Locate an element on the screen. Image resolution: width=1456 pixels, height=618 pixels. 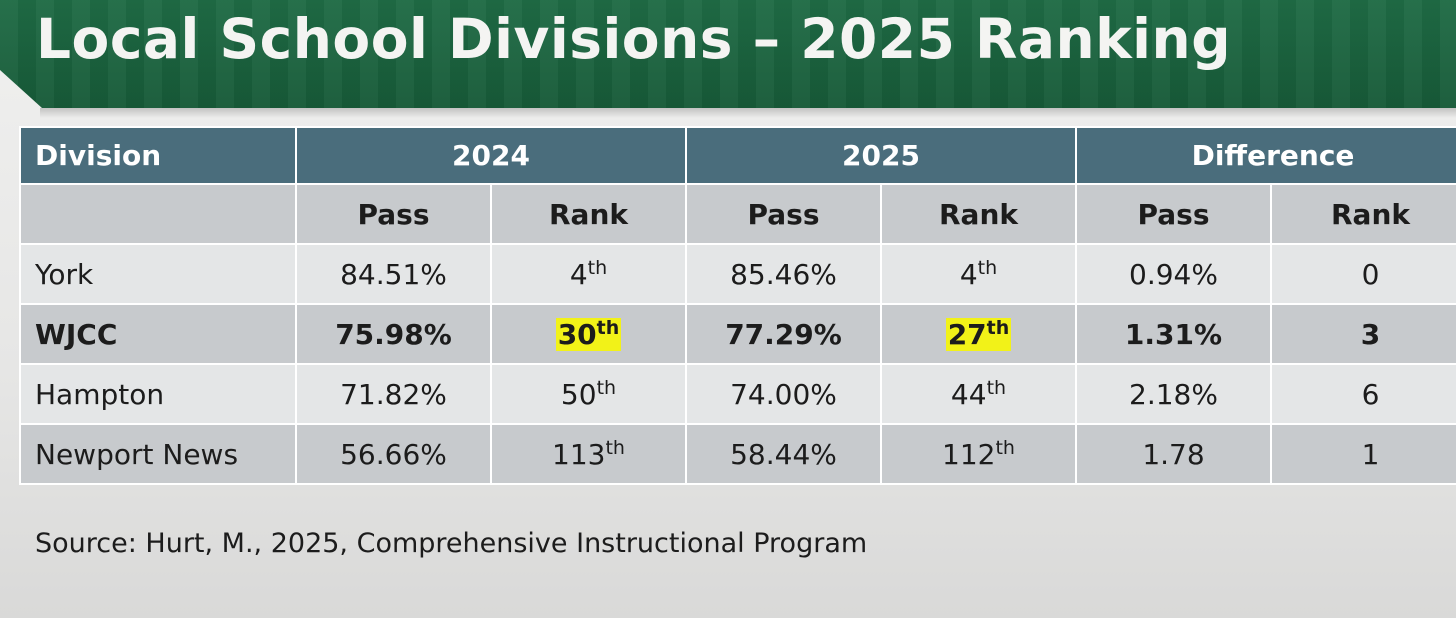
rank-2024: 113th is located at coordinates (588, 454).